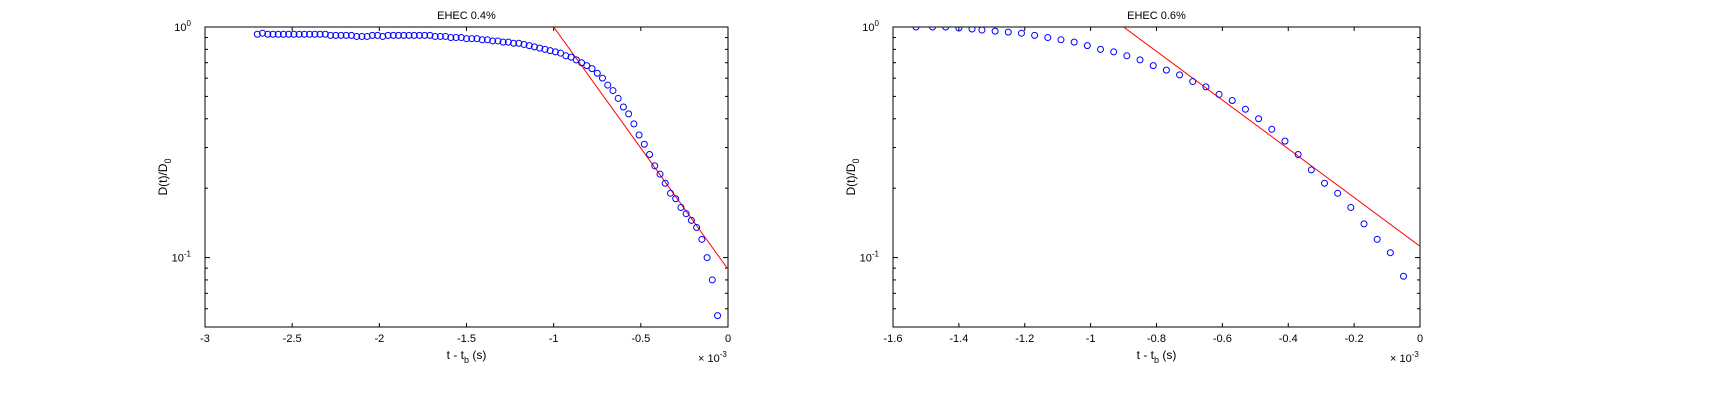 The height and width of the screenshot is (405, 1724). What do you see at coordinates (640, 148) in the screenshot?
I see `fit-line` at bounding box center [640, 148].